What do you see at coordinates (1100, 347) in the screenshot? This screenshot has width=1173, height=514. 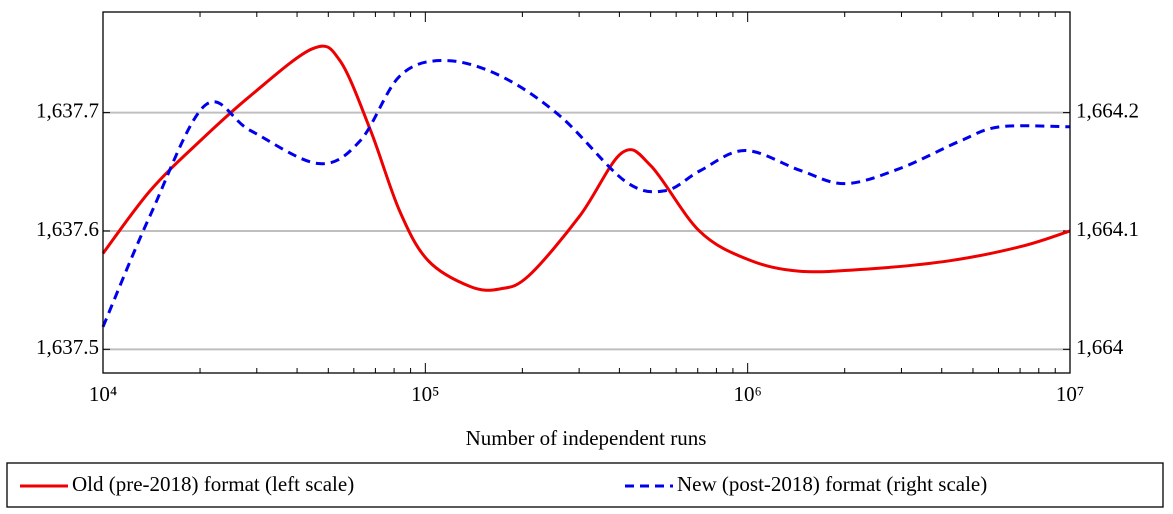 I see `y2-tick-label: 1,664` at bounding box center [1100, 347].